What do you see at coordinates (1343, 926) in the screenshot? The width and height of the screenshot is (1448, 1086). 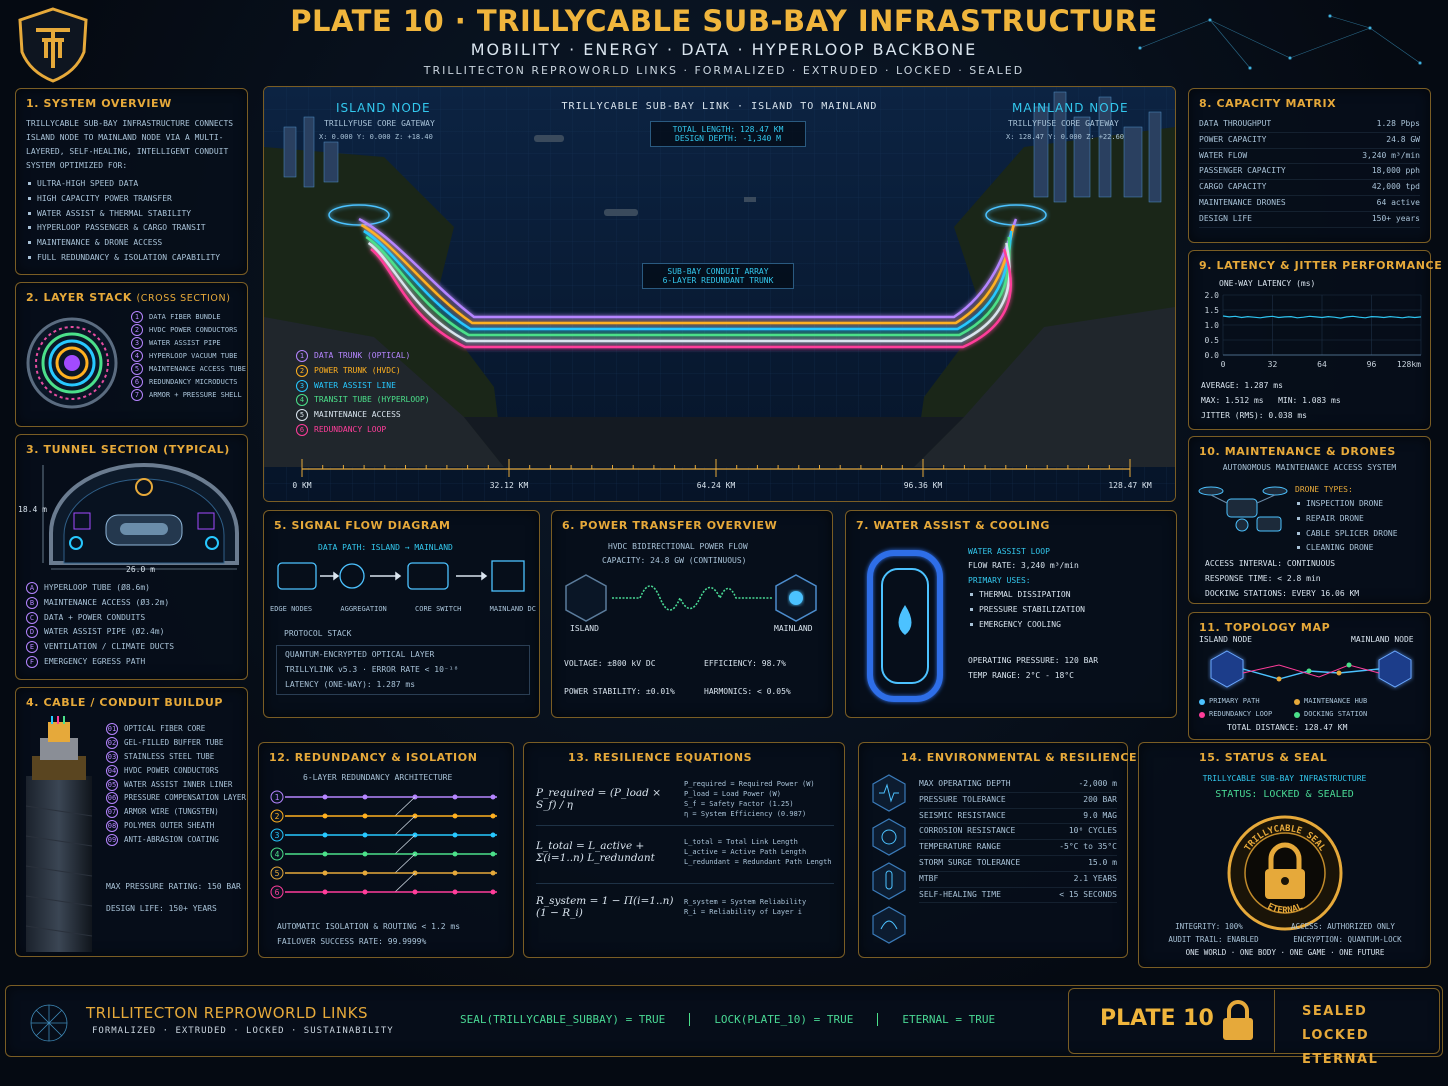 I see `status-item: ACCESS: AUTHORIZED ONLY` at bounding box center [1343, 926].